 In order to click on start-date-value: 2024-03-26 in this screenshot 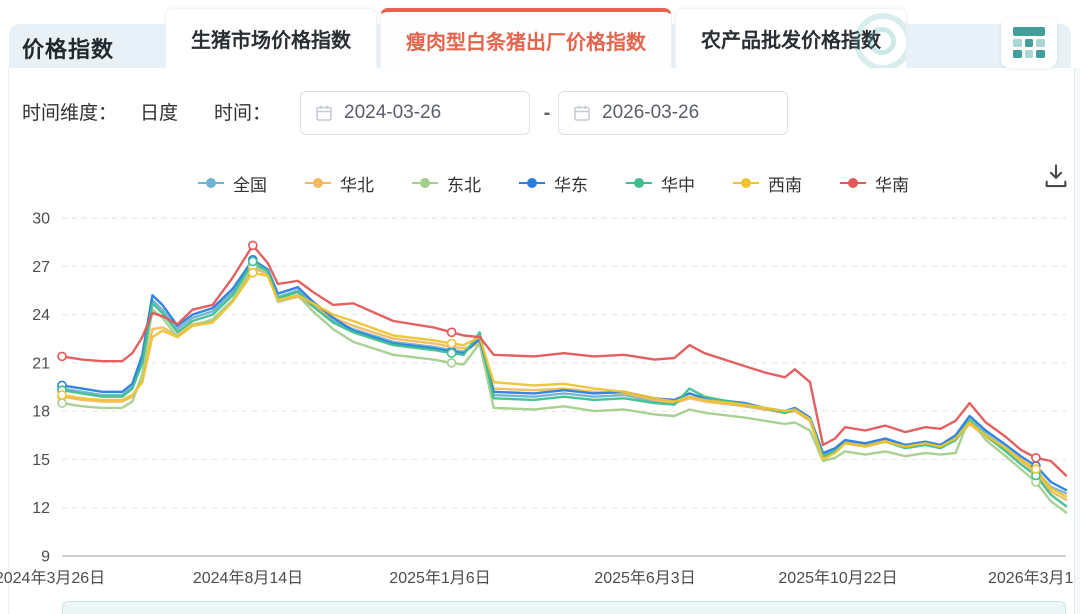, I will do `click(393, 112)`.